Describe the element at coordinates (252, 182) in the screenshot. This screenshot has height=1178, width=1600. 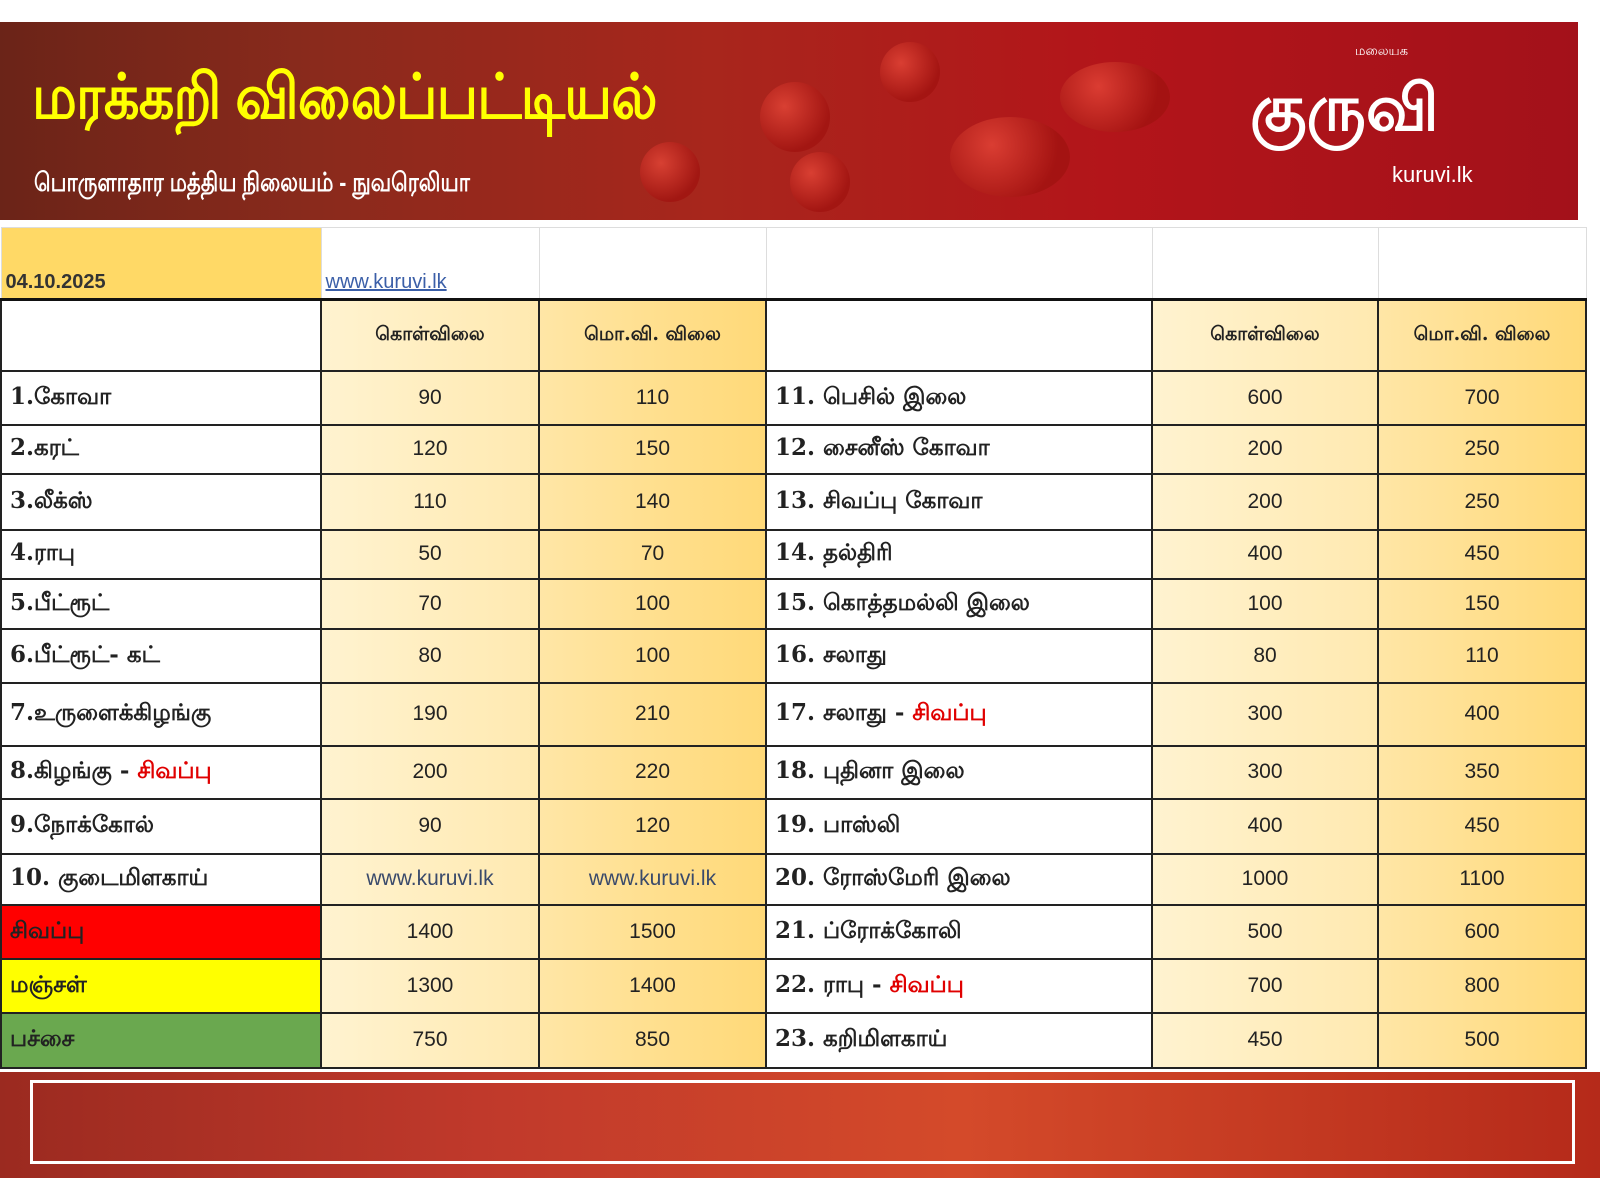
I see `page-subtitle: பொருளாதார மத்திய நிலையம் - நுவரெலியா` at that location.